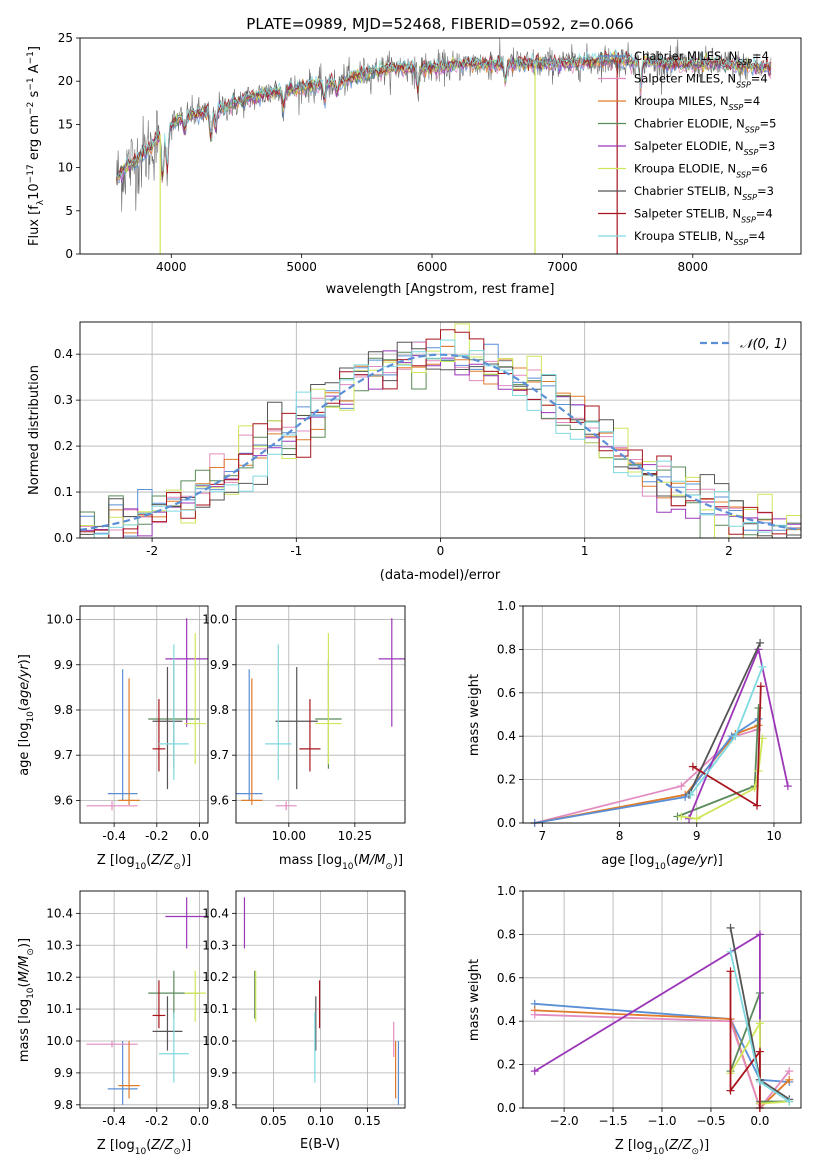 Image resolution: width=819 pixels, height=1170 pixels. I want to click on x-tick-label: 8000, so click(693, 267).